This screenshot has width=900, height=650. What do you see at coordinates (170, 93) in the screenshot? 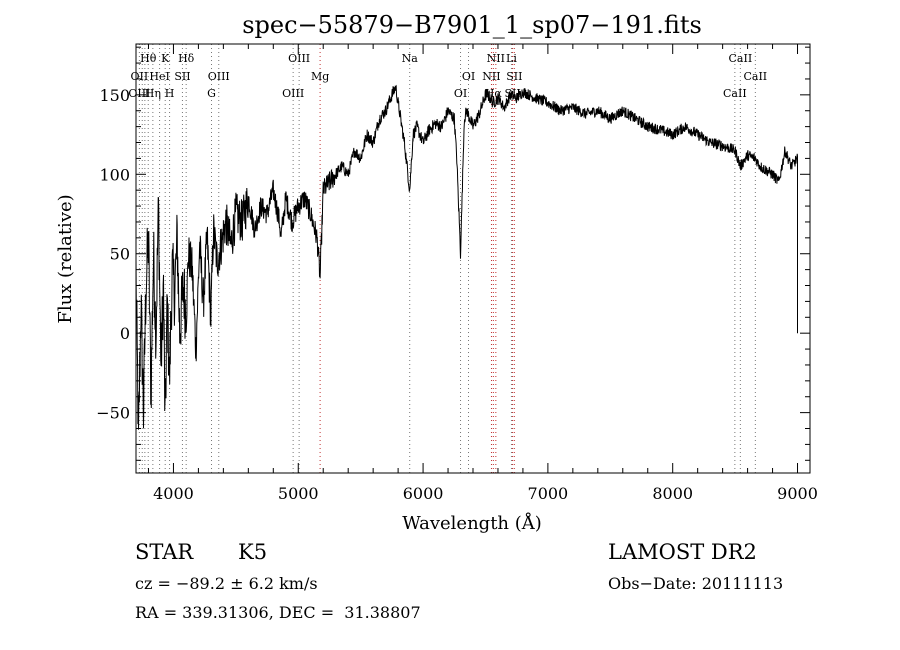
I see `line-label: H` at bounding box center [170, 93].